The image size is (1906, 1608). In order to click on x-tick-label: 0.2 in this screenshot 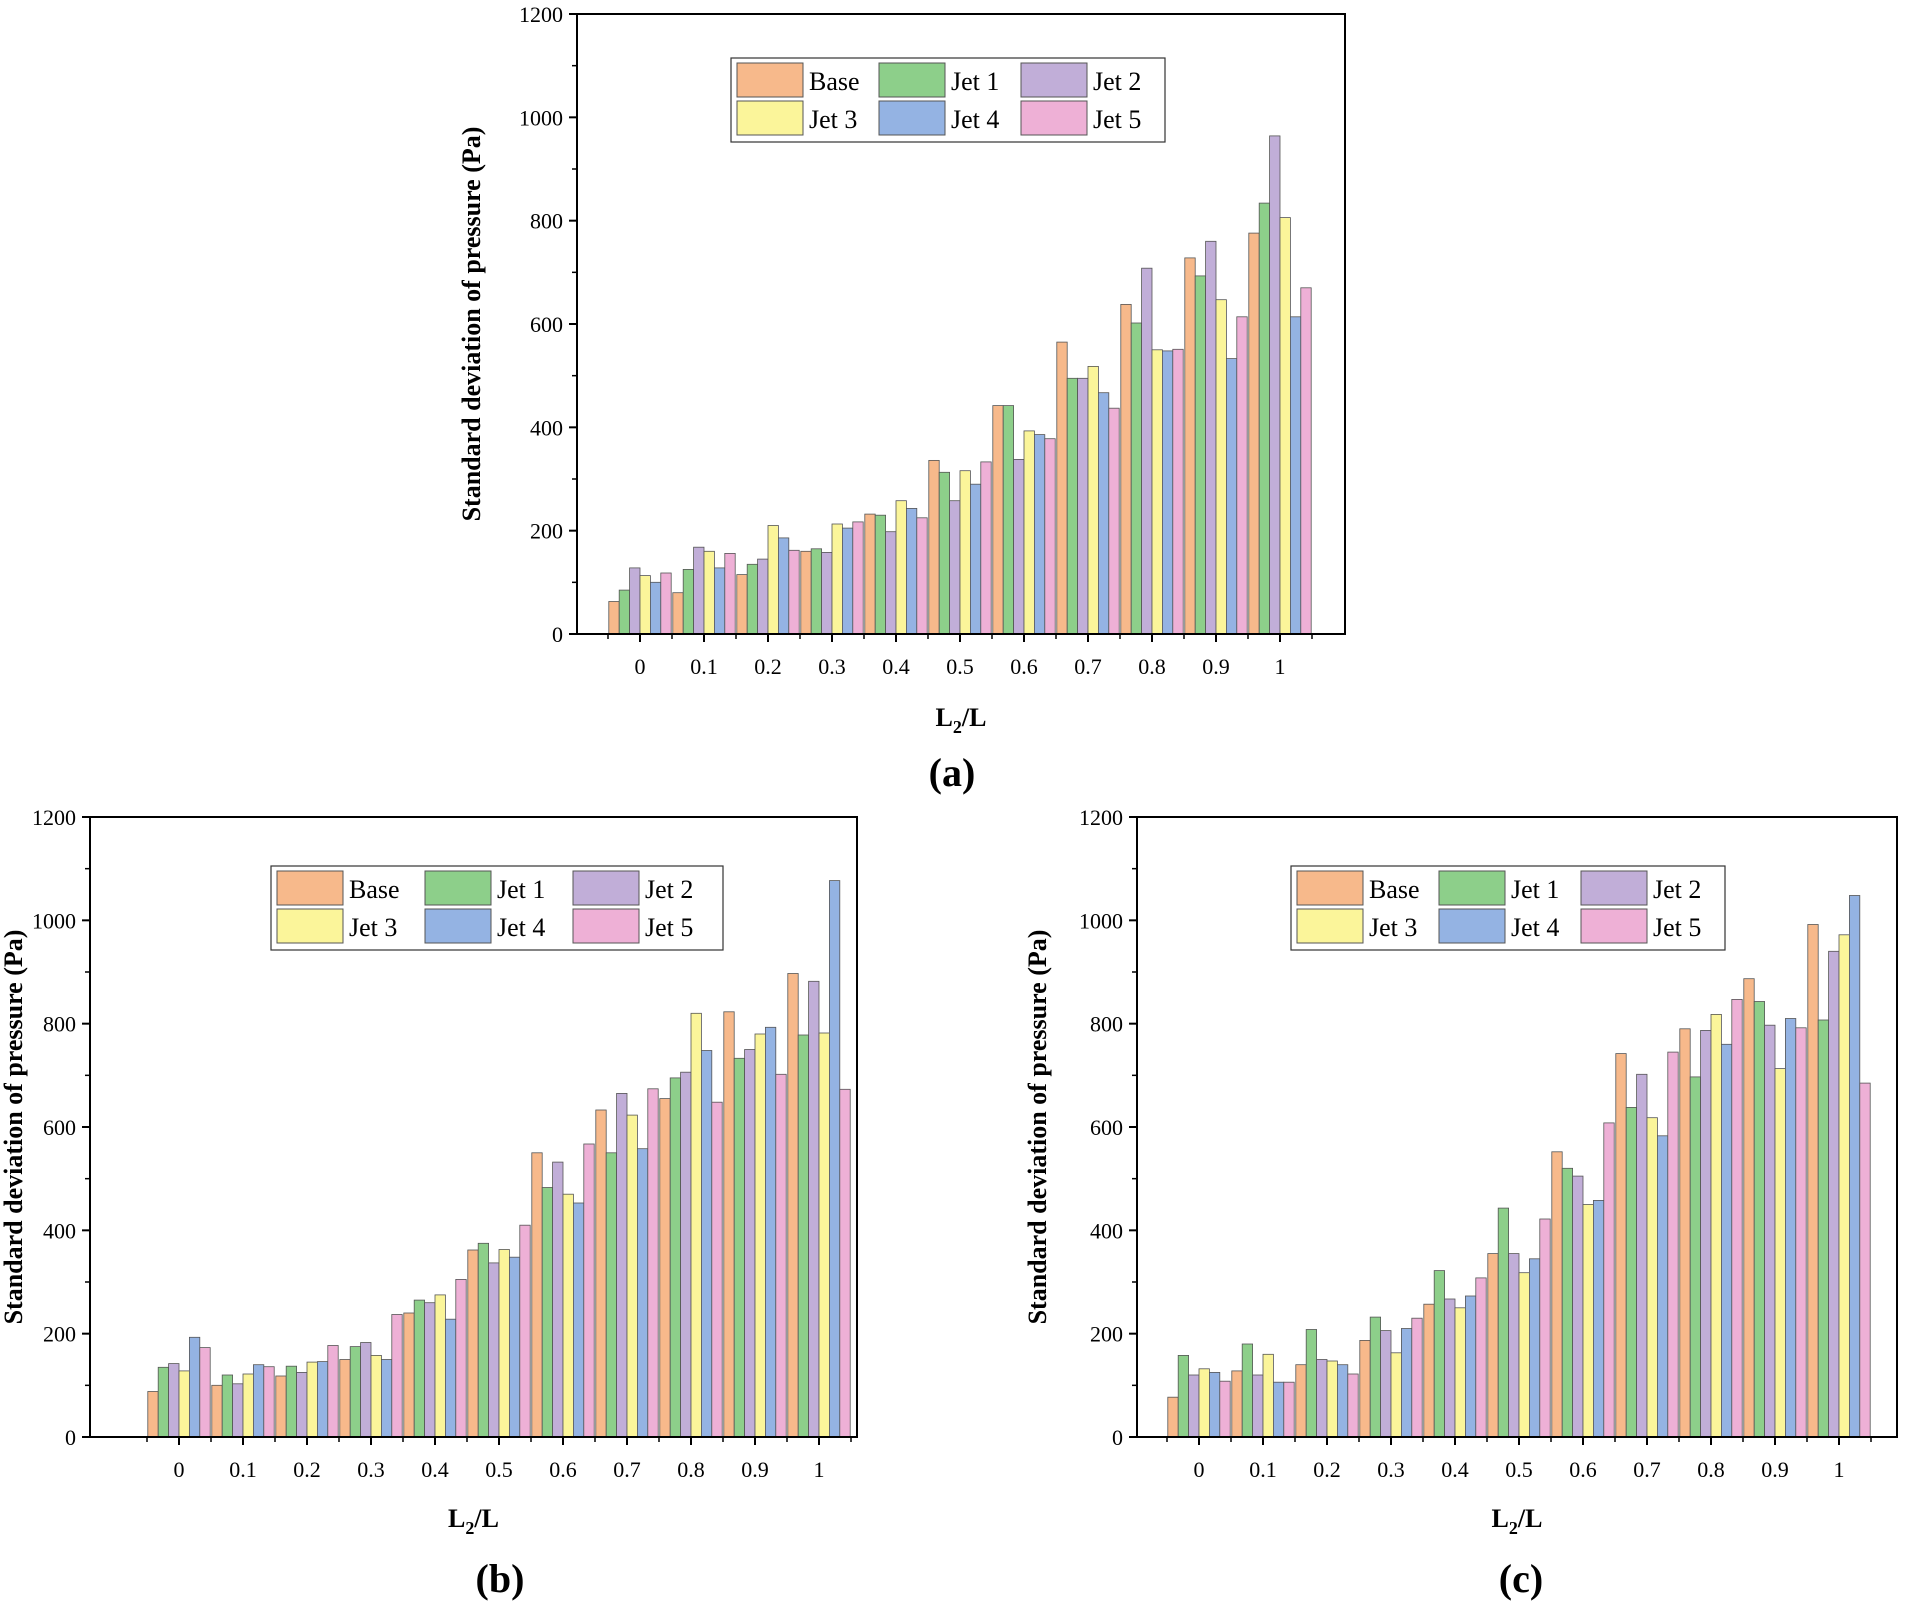, I will do `click(1327, 1469)`.